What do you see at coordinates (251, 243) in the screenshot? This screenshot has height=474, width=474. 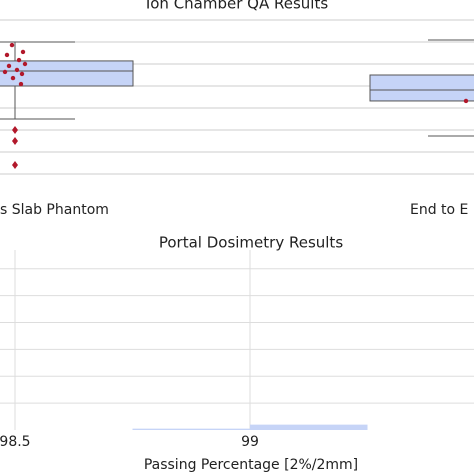 I see `chart-title: Portal Dosimetry Results` at bounding box center [251, 243].